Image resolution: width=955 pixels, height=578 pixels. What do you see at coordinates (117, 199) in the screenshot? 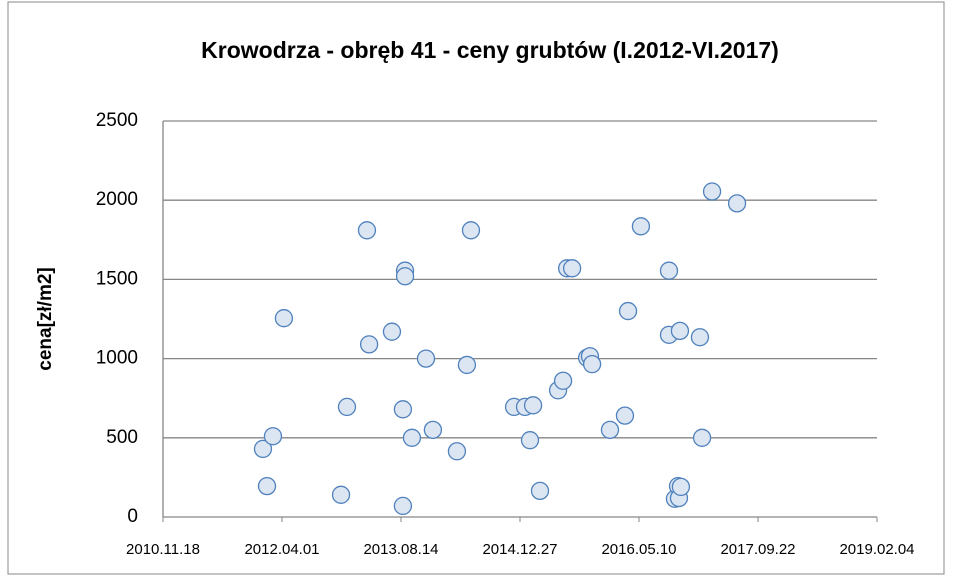
I see `y-tick-label: 2000` at bounding box center [117, 199].